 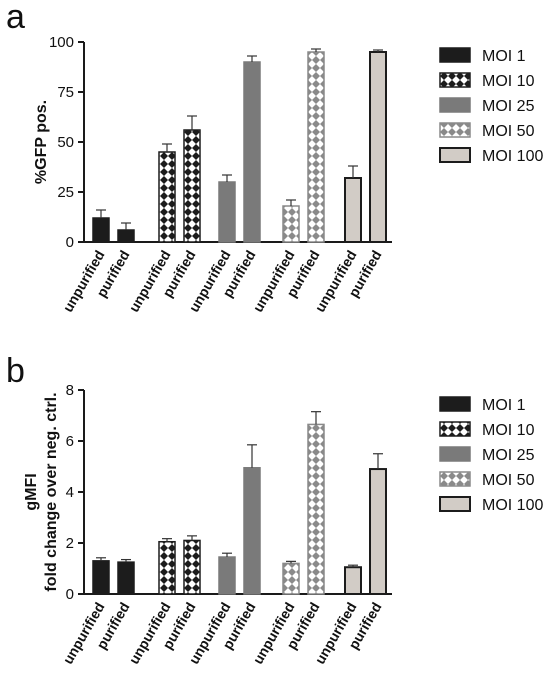 What do you see at coordinates (61, 42) in the screenshot?
I see `y-tick-label: 100` at bounding box center [61, 42].